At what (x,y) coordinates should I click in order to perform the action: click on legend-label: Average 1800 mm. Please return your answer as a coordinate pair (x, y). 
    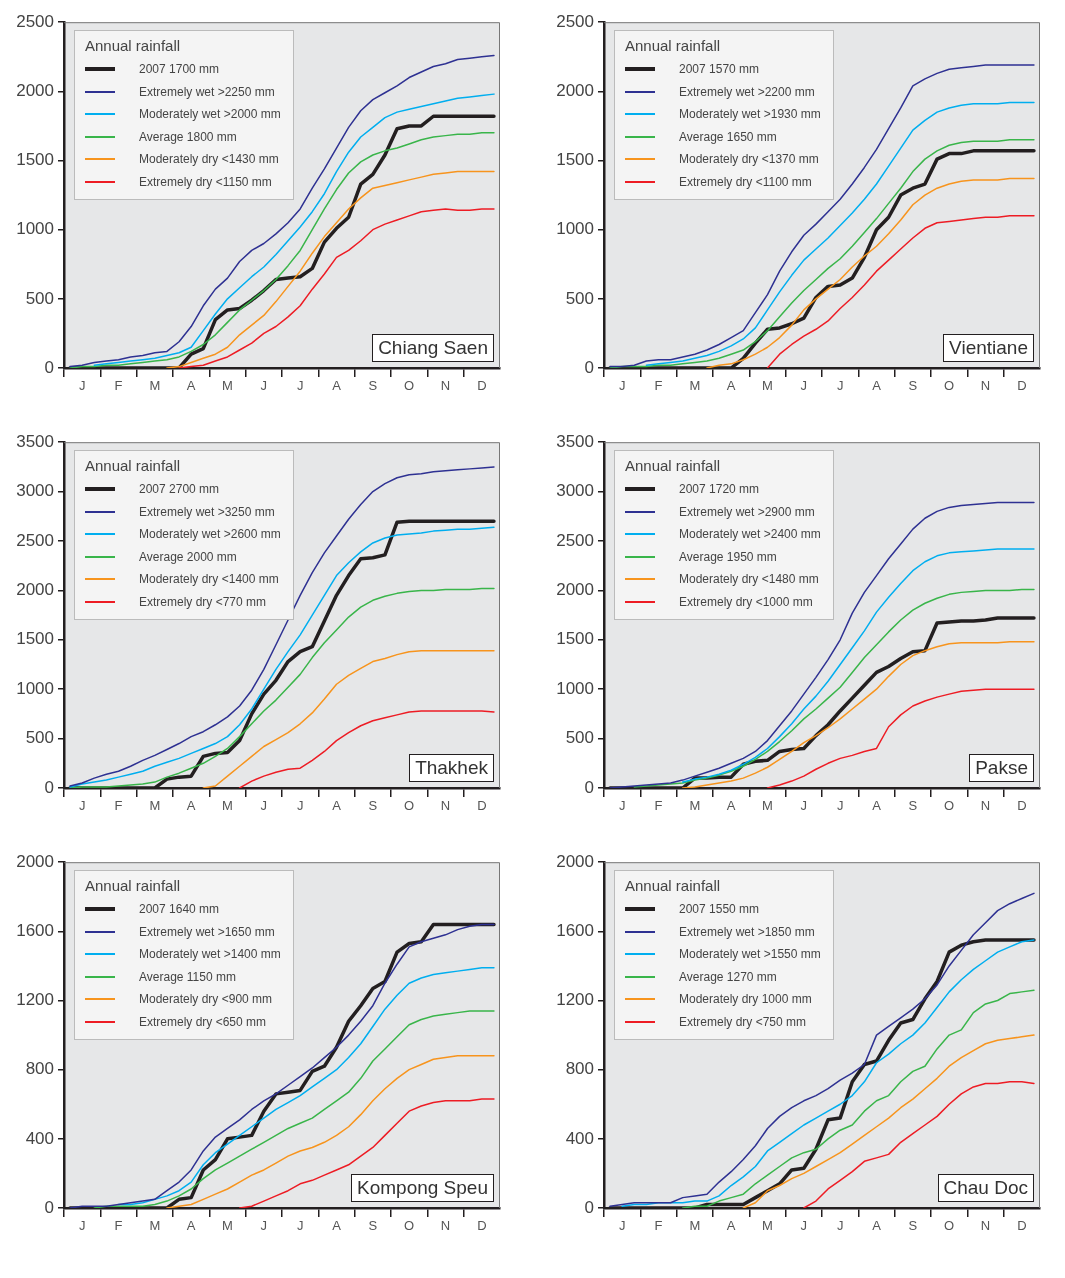
    Looking at the image, I should click on (188, 136).